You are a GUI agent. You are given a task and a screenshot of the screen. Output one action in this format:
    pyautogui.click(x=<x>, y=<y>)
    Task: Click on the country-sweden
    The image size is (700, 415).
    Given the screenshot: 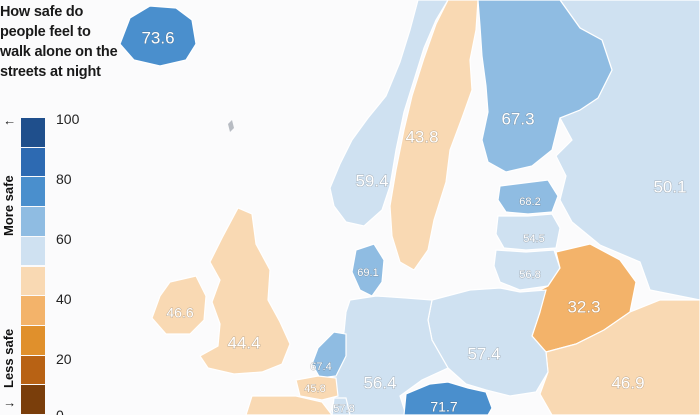 What is the action you would take?
    pyautogui.click(x=434, y=135)
    